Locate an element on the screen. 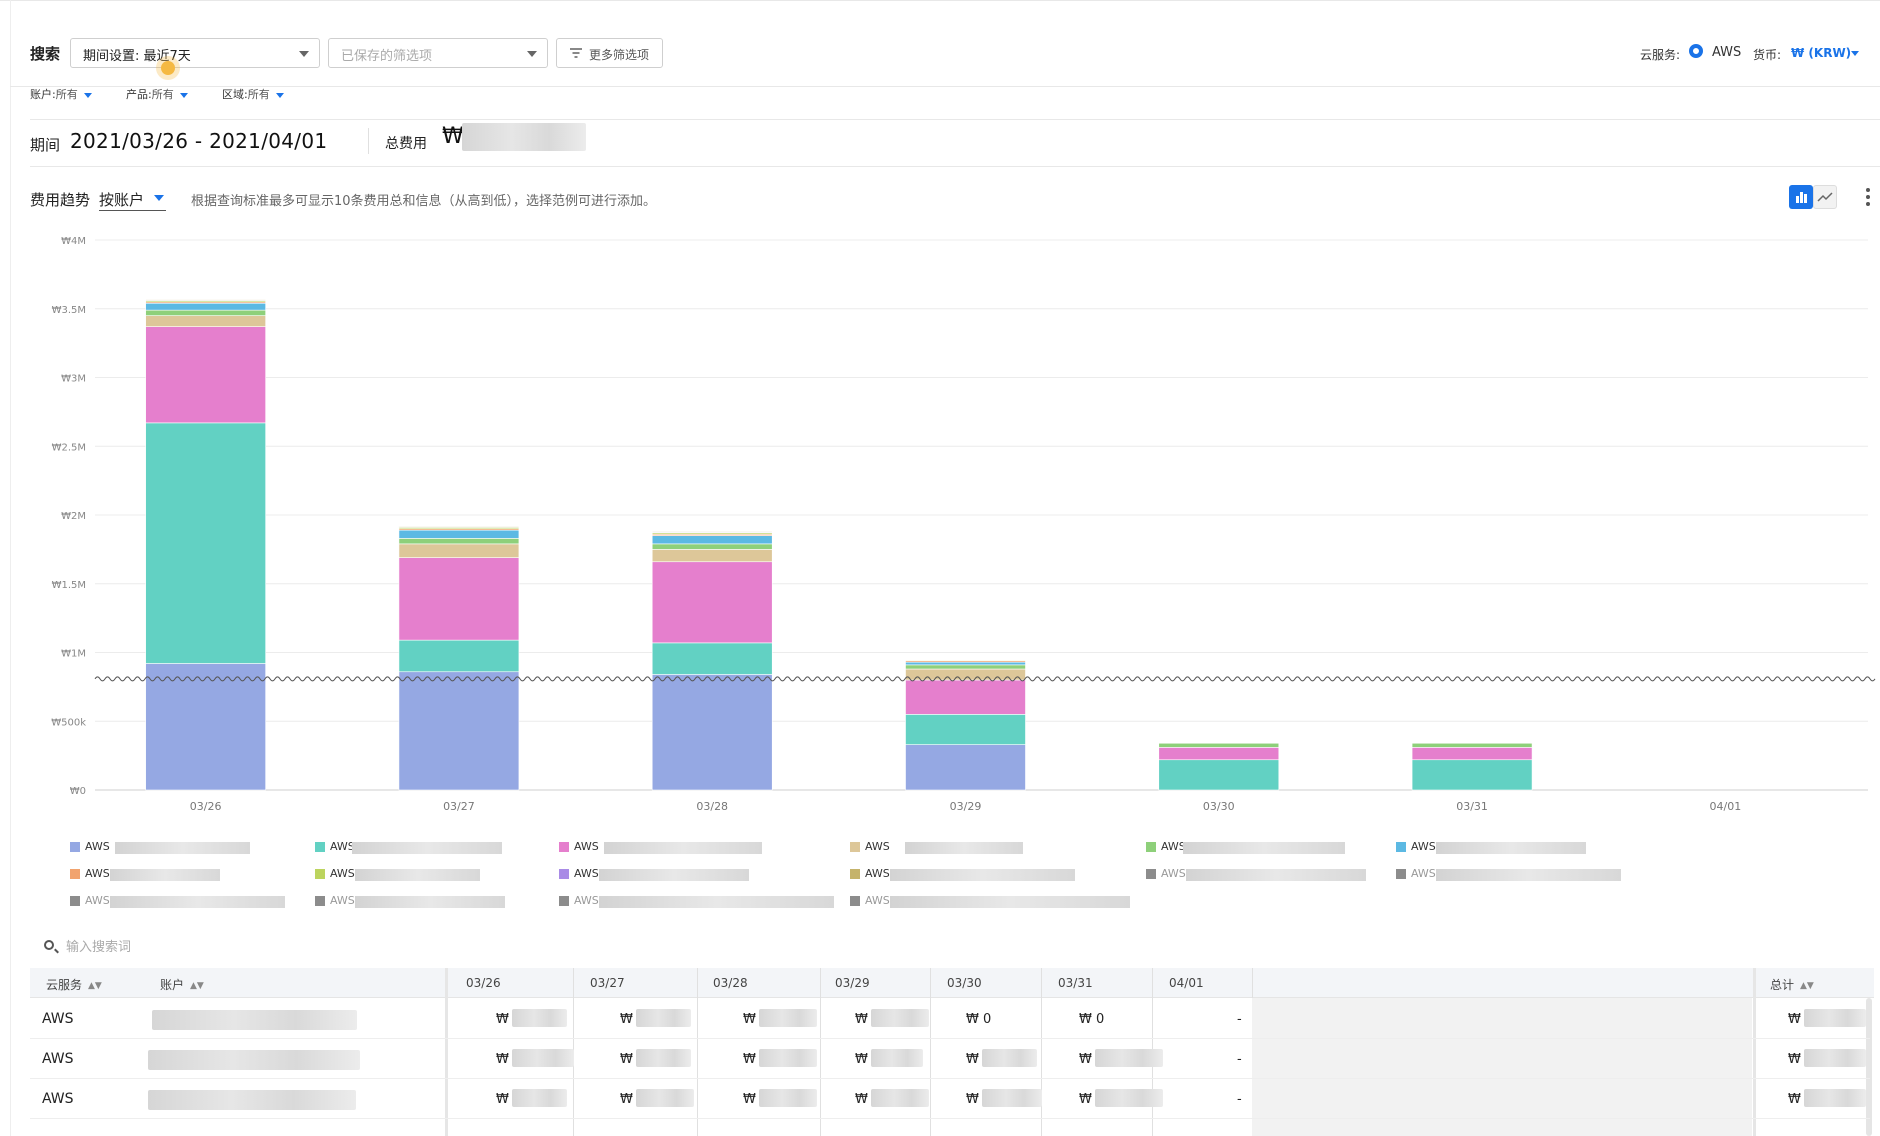 The height and width of the screenshot is (1136, 1880). search-icon is located at coordinates (49, 945).